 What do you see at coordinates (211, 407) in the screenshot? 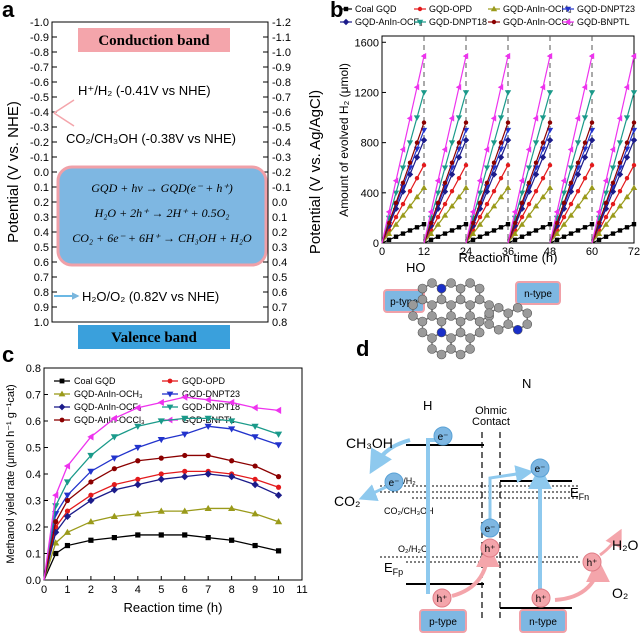
I see `panel-c-legend-label: GQD-DNPT18` at bounding box center [211, 407].